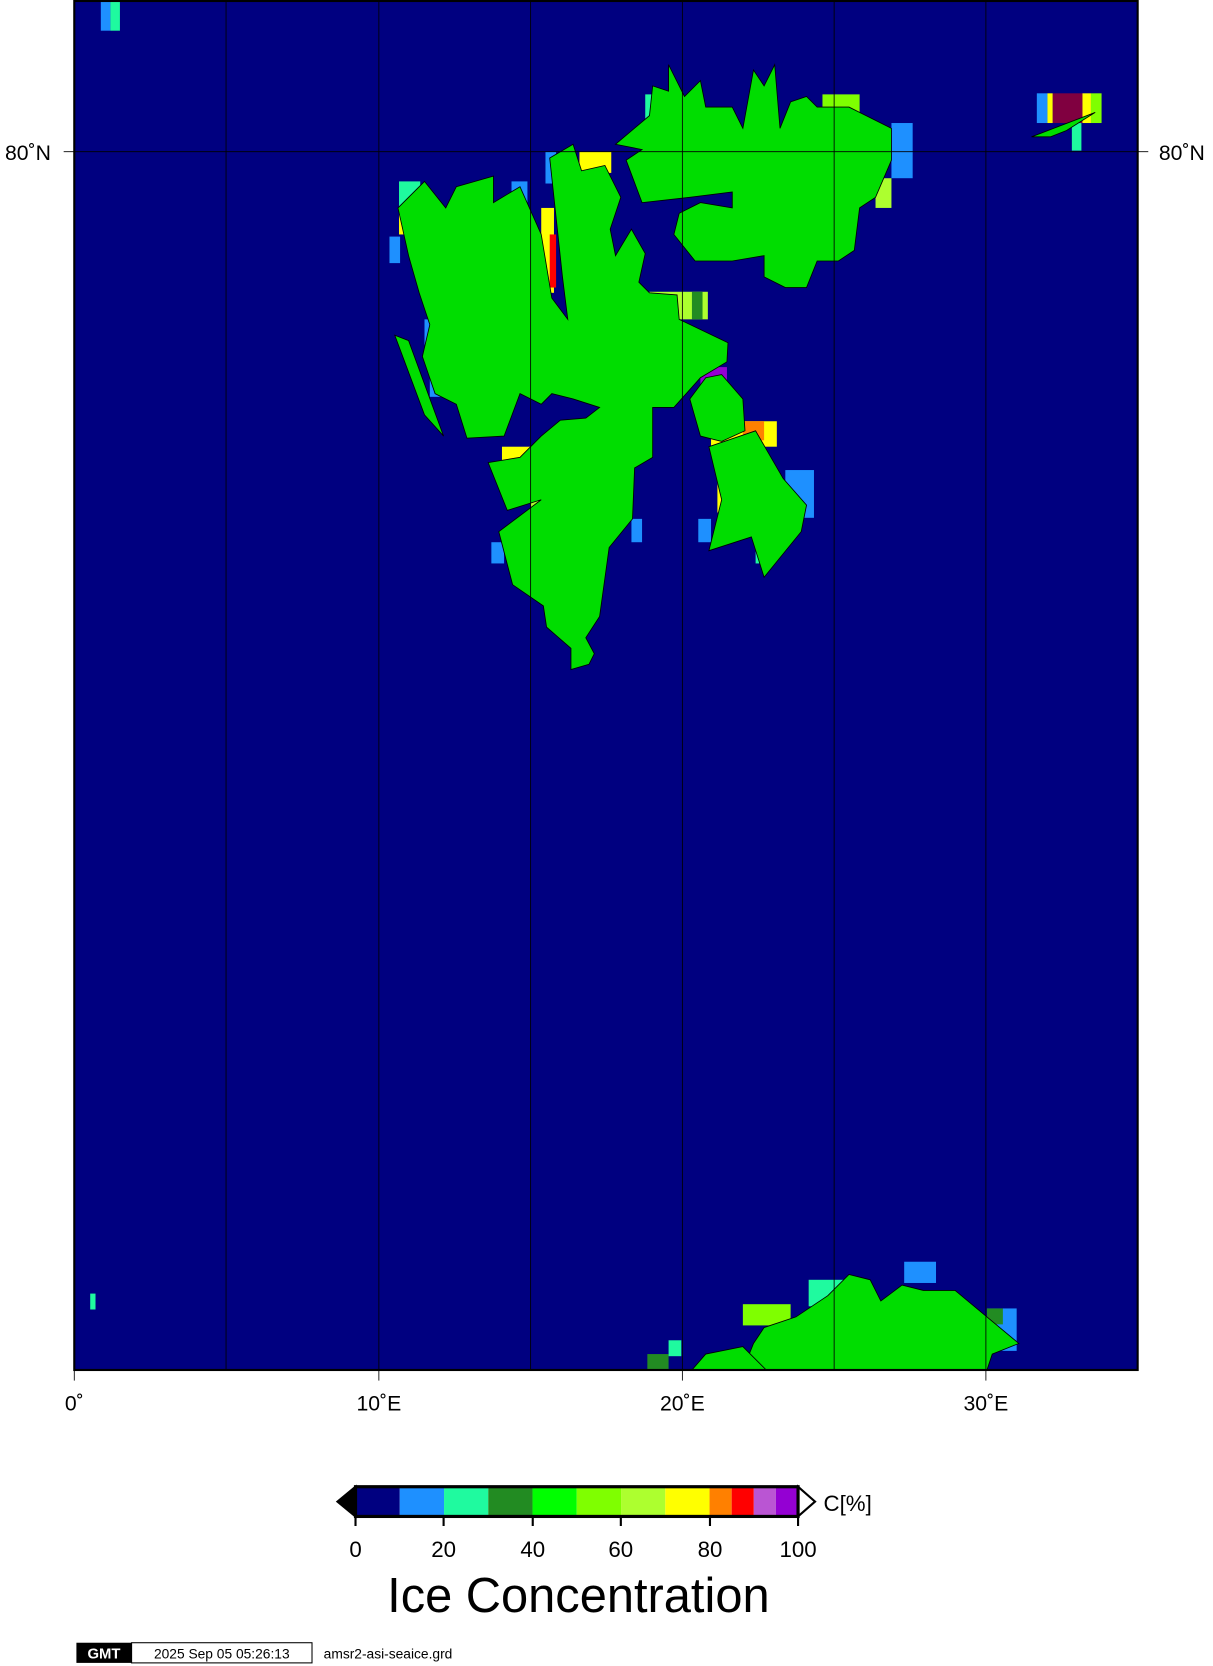 The width and height of the screenshot is (1213, 1666). I want to click on colorbar-tick-100: 100, so click(797, 1549).